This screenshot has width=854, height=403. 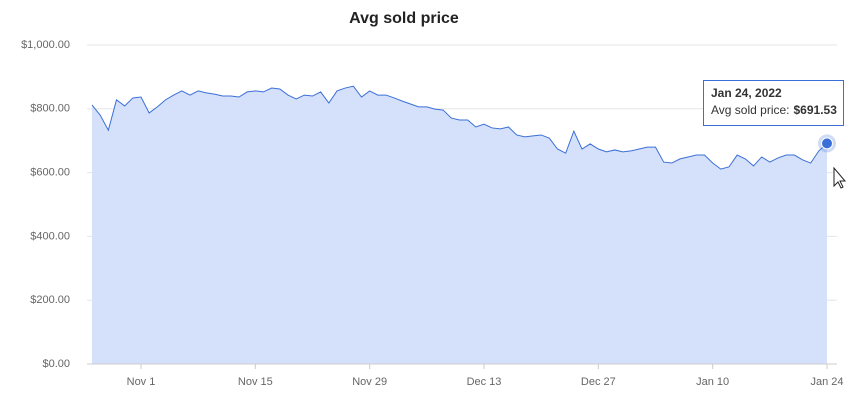 I want to click on tooltip-label: Avg sold price:, so click(x=750, y=110).